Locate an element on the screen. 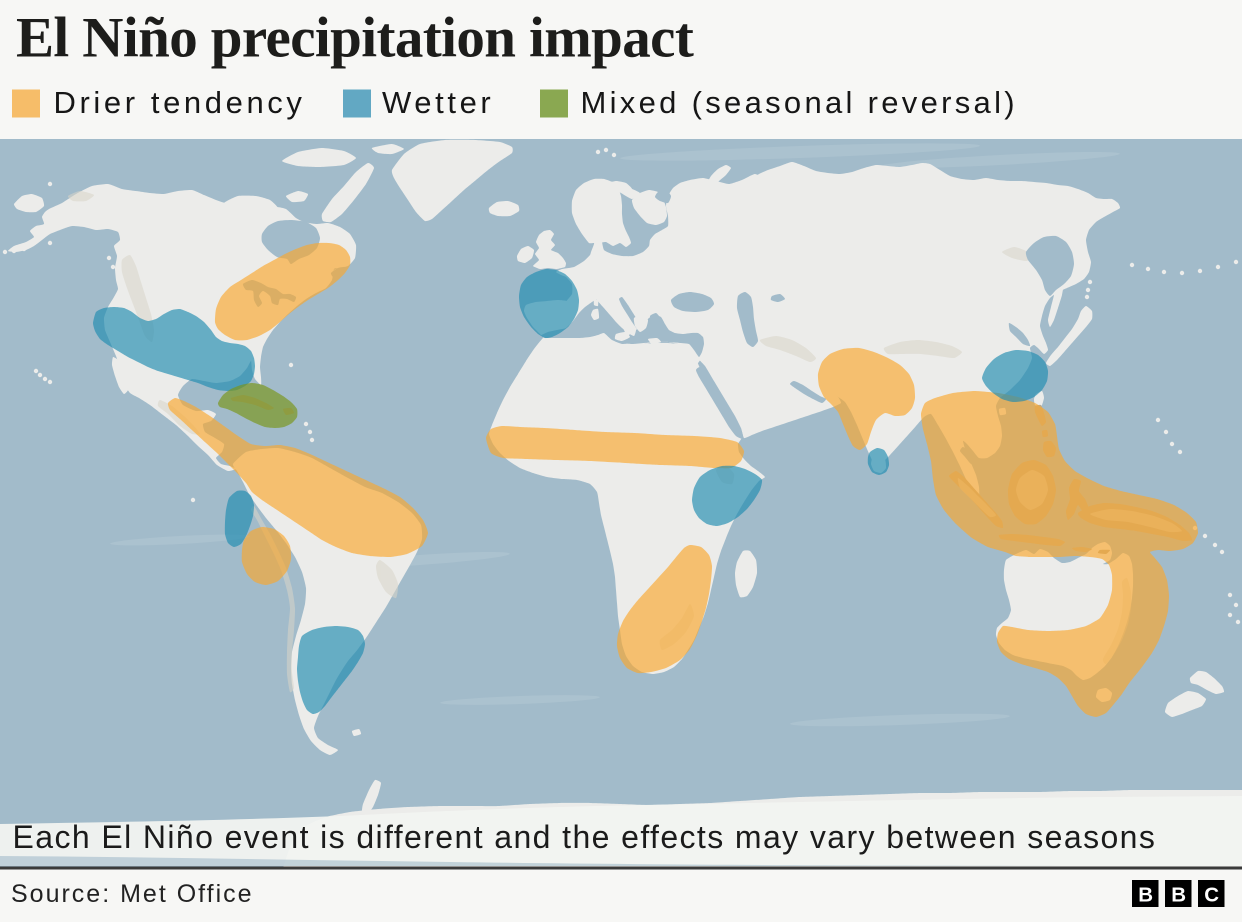 The height and width of the screenshot is (922, 1242). svg-text: C is located at coordinates (1211, 895).